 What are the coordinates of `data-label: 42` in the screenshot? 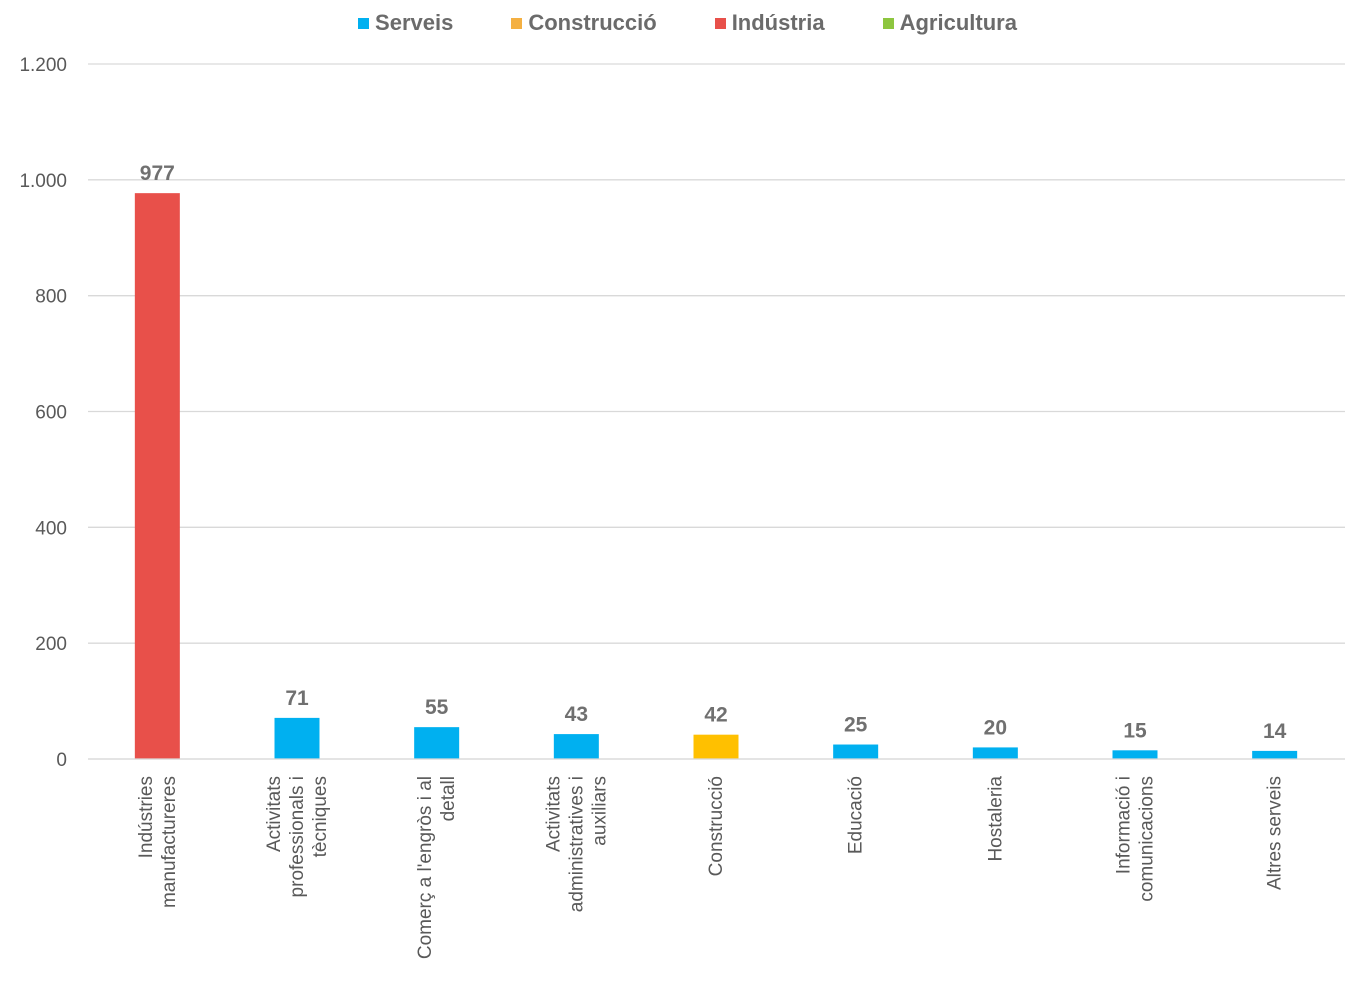 It's located at (715, 715).